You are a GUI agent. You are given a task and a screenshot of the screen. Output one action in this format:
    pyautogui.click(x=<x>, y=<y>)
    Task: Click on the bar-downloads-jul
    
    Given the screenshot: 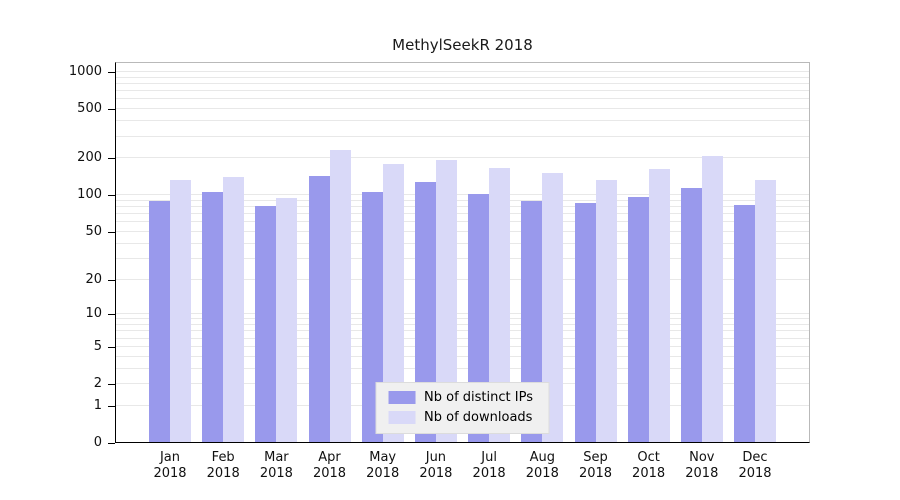 What is the action you would take?
    pyautogui.click(x=500, y=304)
    